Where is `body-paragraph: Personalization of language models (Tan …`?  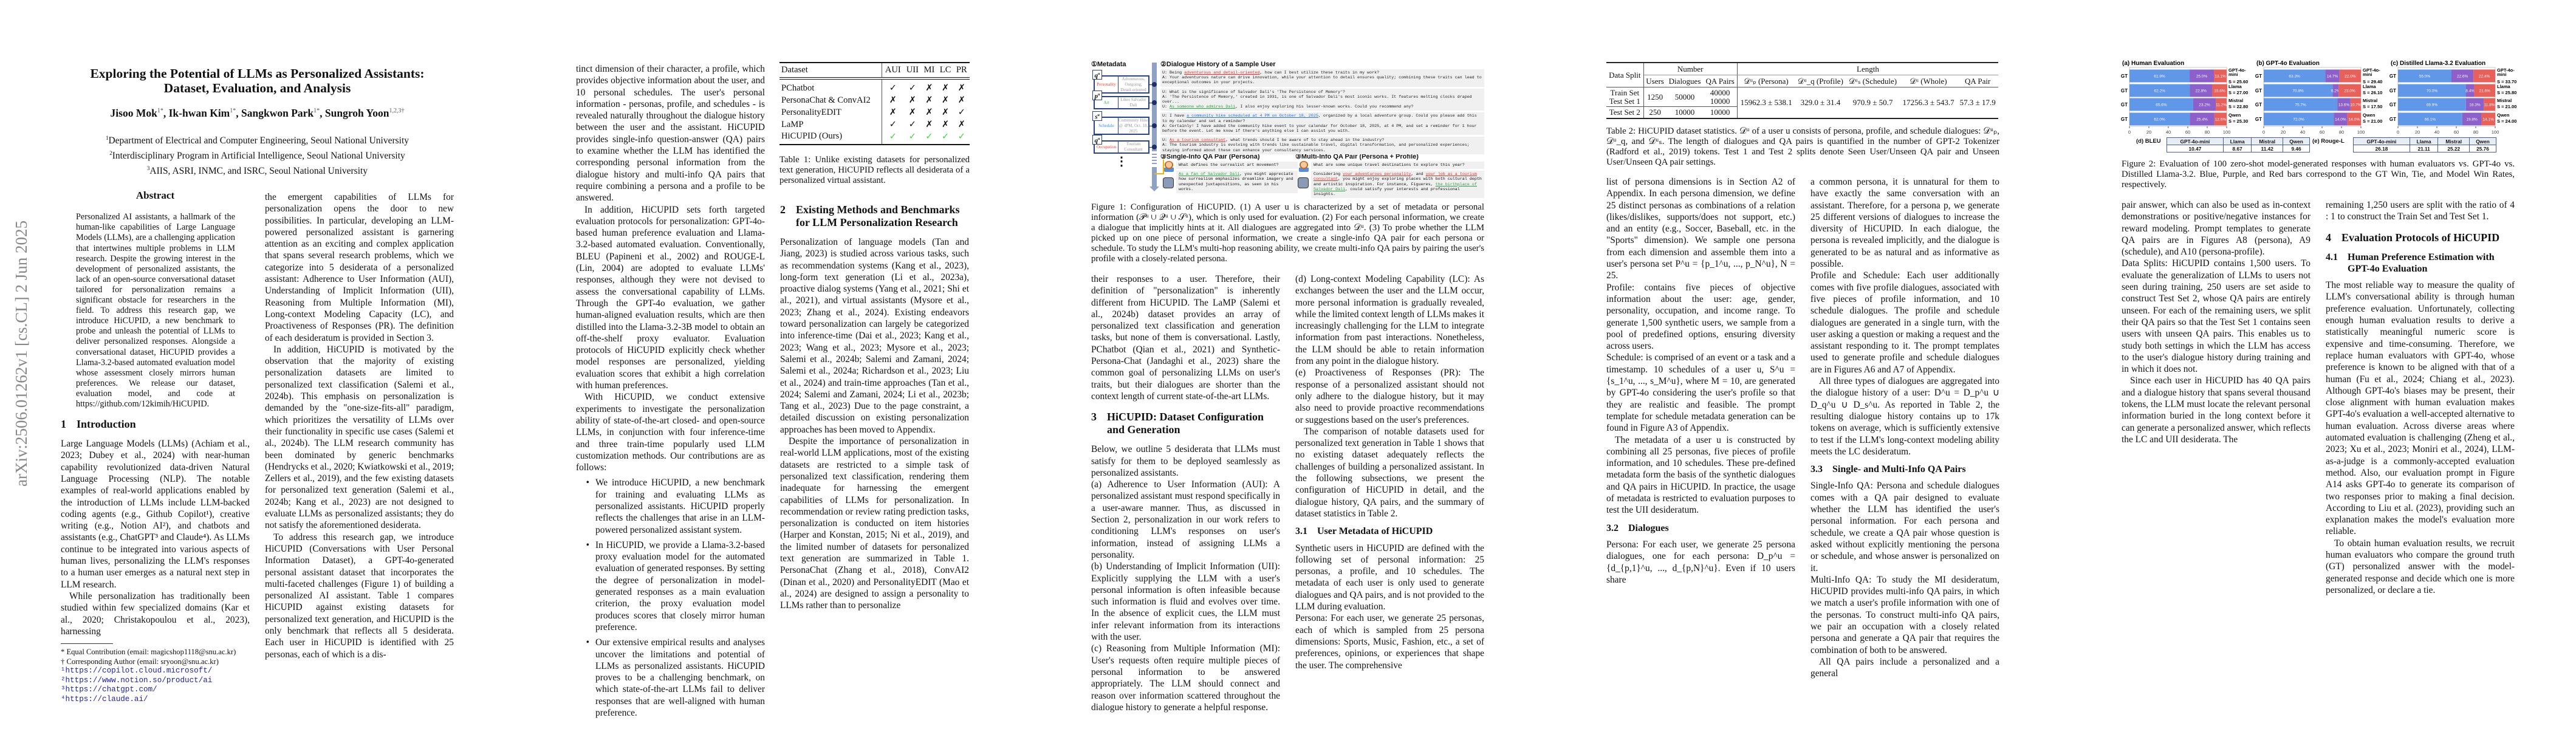 body-paragraph: Personalization of language models (Tan … is located at coordinates (874, 336).